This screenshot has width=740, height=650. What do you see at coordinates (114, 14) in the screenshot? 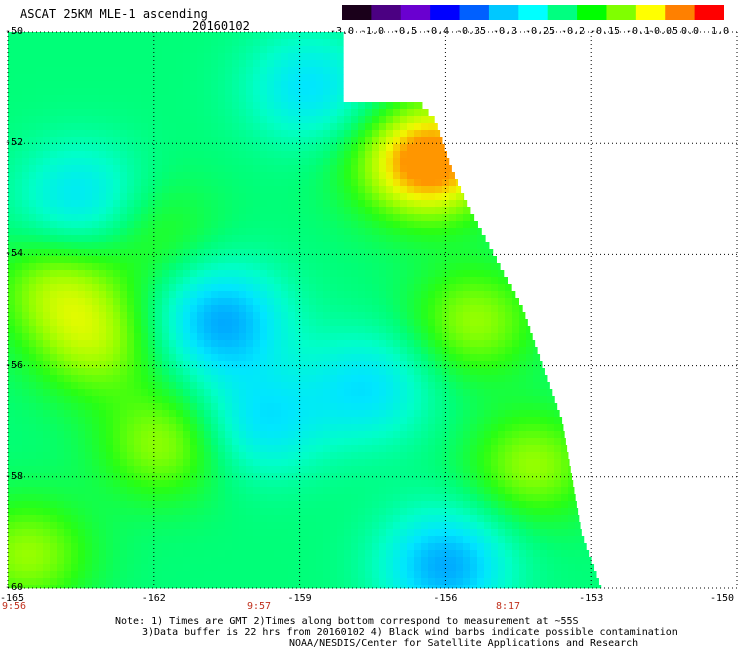
I see `plot-title: ASCAT 25KM MLE-1 ascending` at bounding box center [114, 14].